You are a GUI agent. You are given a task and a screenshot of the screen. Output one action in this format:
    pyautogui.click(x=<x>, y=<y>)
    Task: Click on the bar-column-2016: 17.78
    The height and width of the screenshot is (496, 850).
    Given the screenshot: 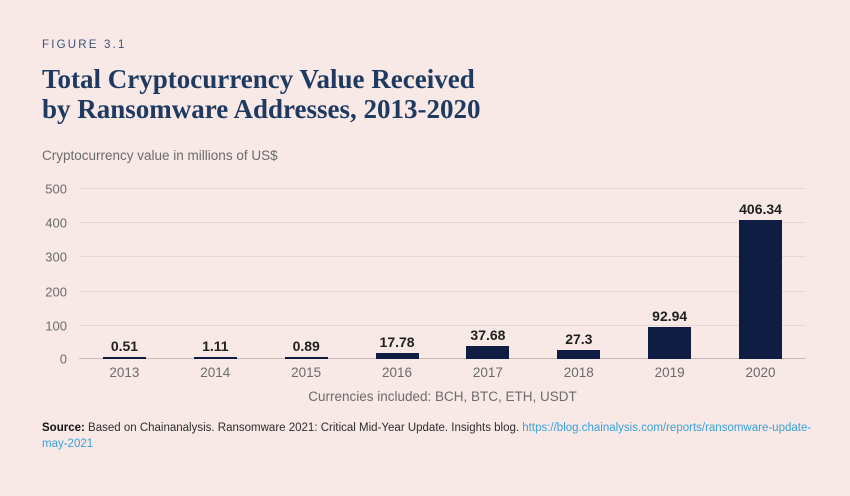 What is the action you would take?
    pyautogui.click(x=397, y=273)
    